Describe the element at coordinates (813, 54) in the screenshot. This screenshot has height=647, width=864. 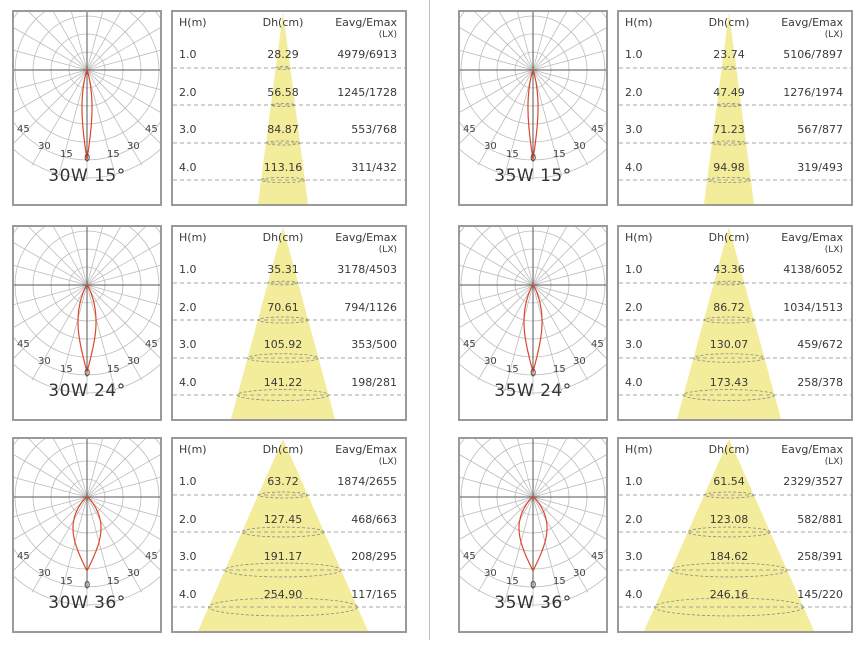
I see `row-illuminance: 5106/7897` at that location.